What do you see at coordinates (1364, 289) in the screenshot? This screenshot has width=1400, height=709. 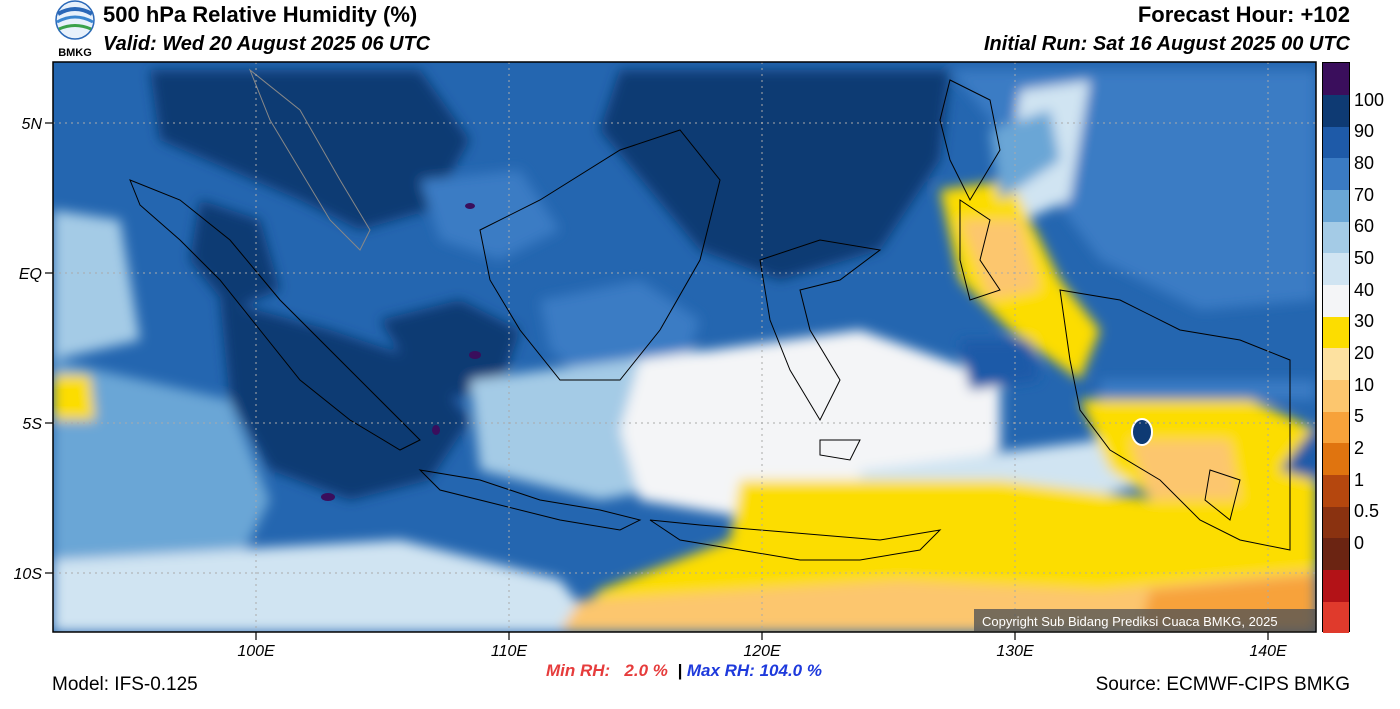 I see `colorbar-label: 40` at bounding box center [1364, 289].